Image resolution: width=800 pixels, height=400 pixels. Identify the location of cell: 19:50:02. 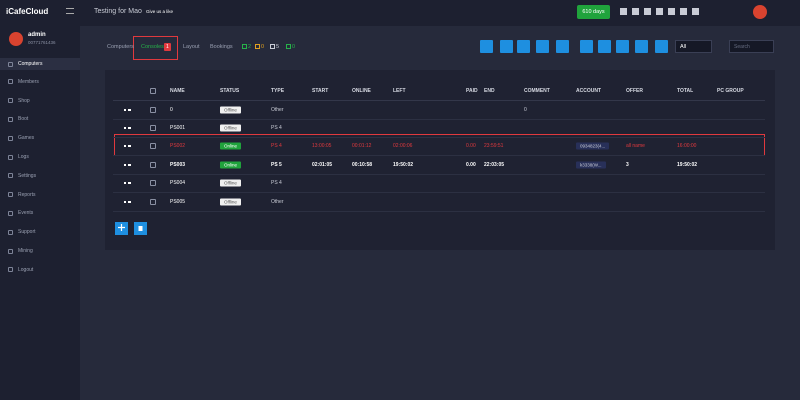
(403, 165).